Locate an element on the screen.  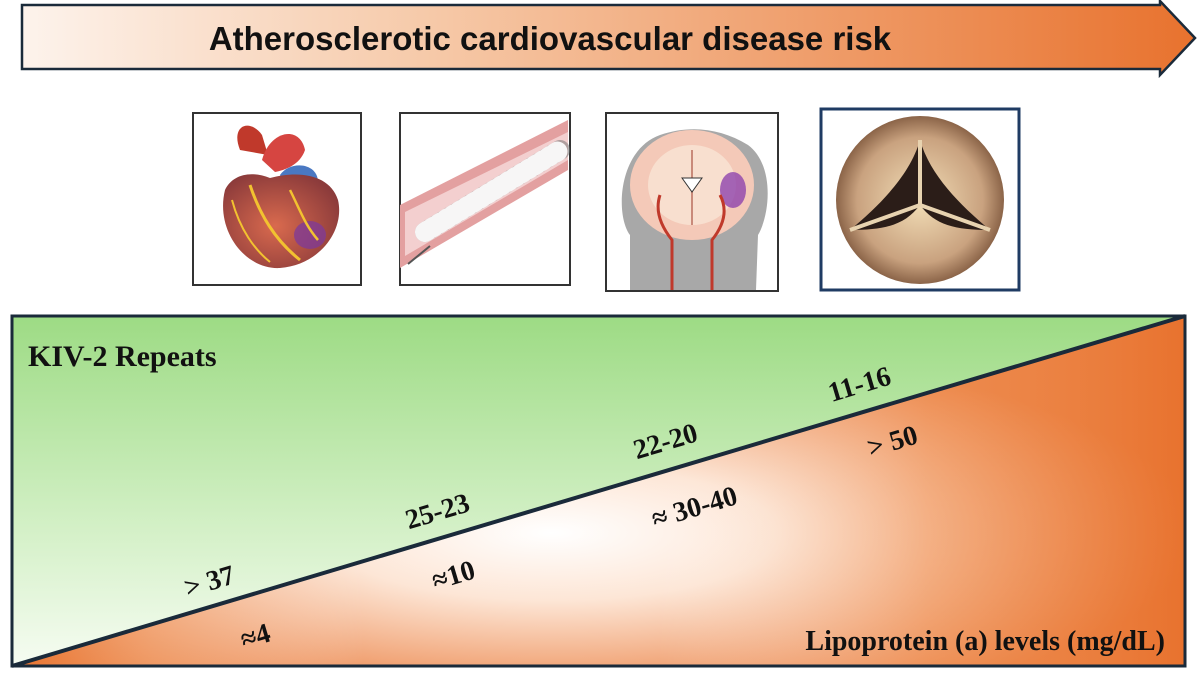
heart-illustration is located at coordinates (277, 199).